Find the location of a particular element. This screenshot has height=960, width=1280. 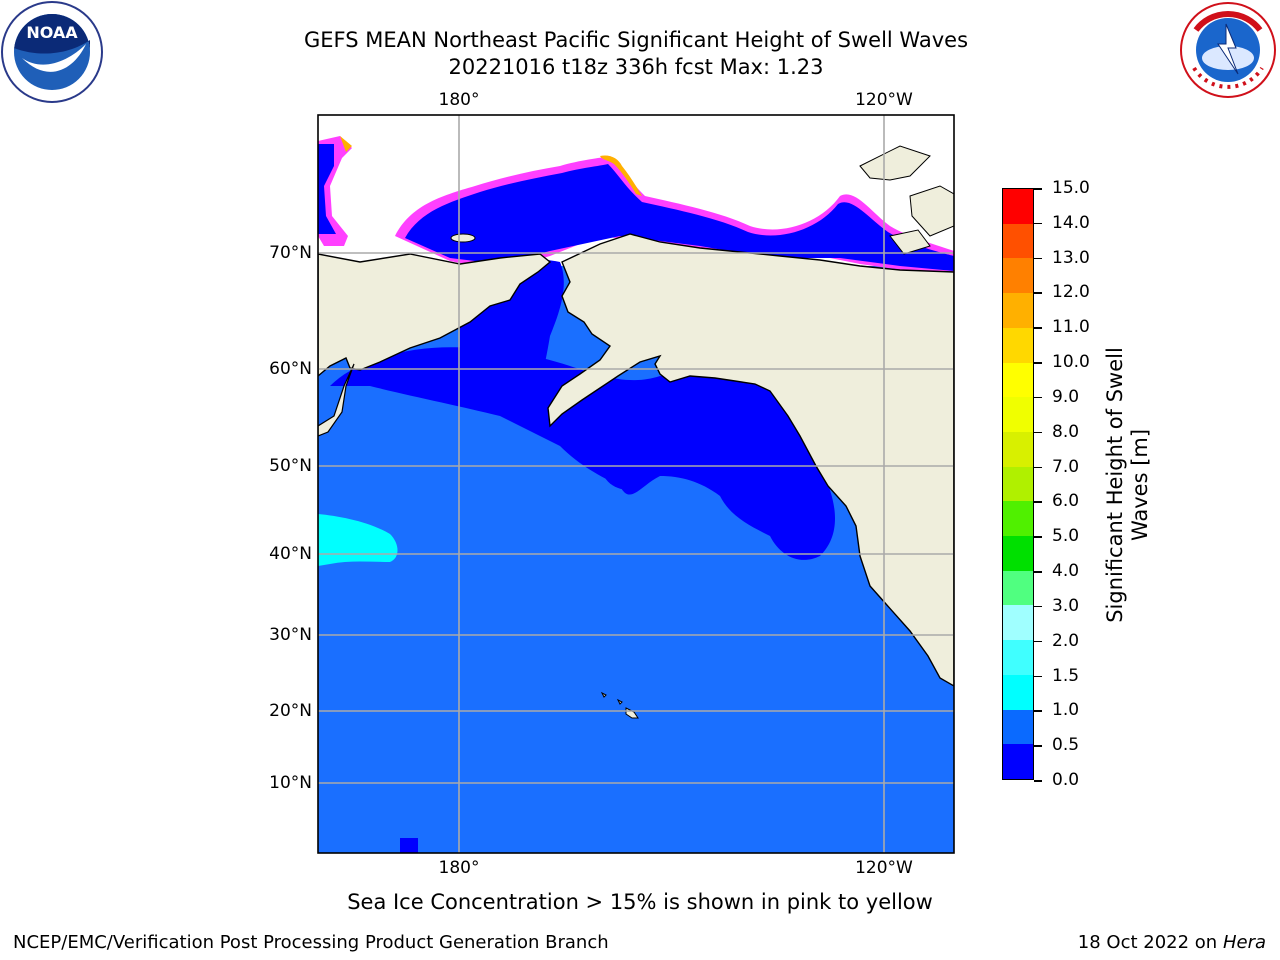

swell-patch-cyan is located at coordinates (358, 540).